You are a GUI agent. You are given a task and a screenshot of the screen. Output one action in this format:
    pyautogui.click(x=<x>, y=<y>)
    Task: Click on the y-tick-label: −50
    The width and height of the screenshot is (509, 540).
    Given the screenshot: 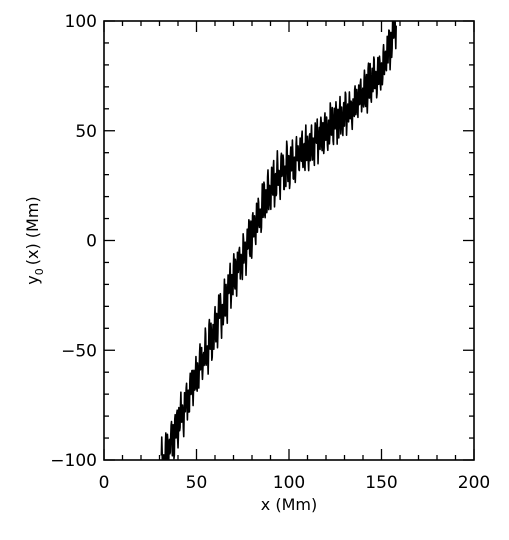 What is the action you would take?
    pyautogui.click(x=79, y=351)
    